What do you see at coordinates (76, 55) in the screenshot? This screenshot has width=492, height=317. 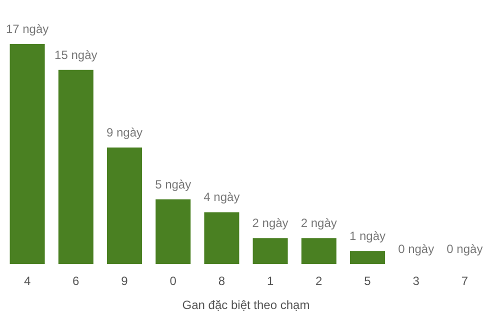 I see `data-label: 15 ngày` at bounding box center [76, 55].